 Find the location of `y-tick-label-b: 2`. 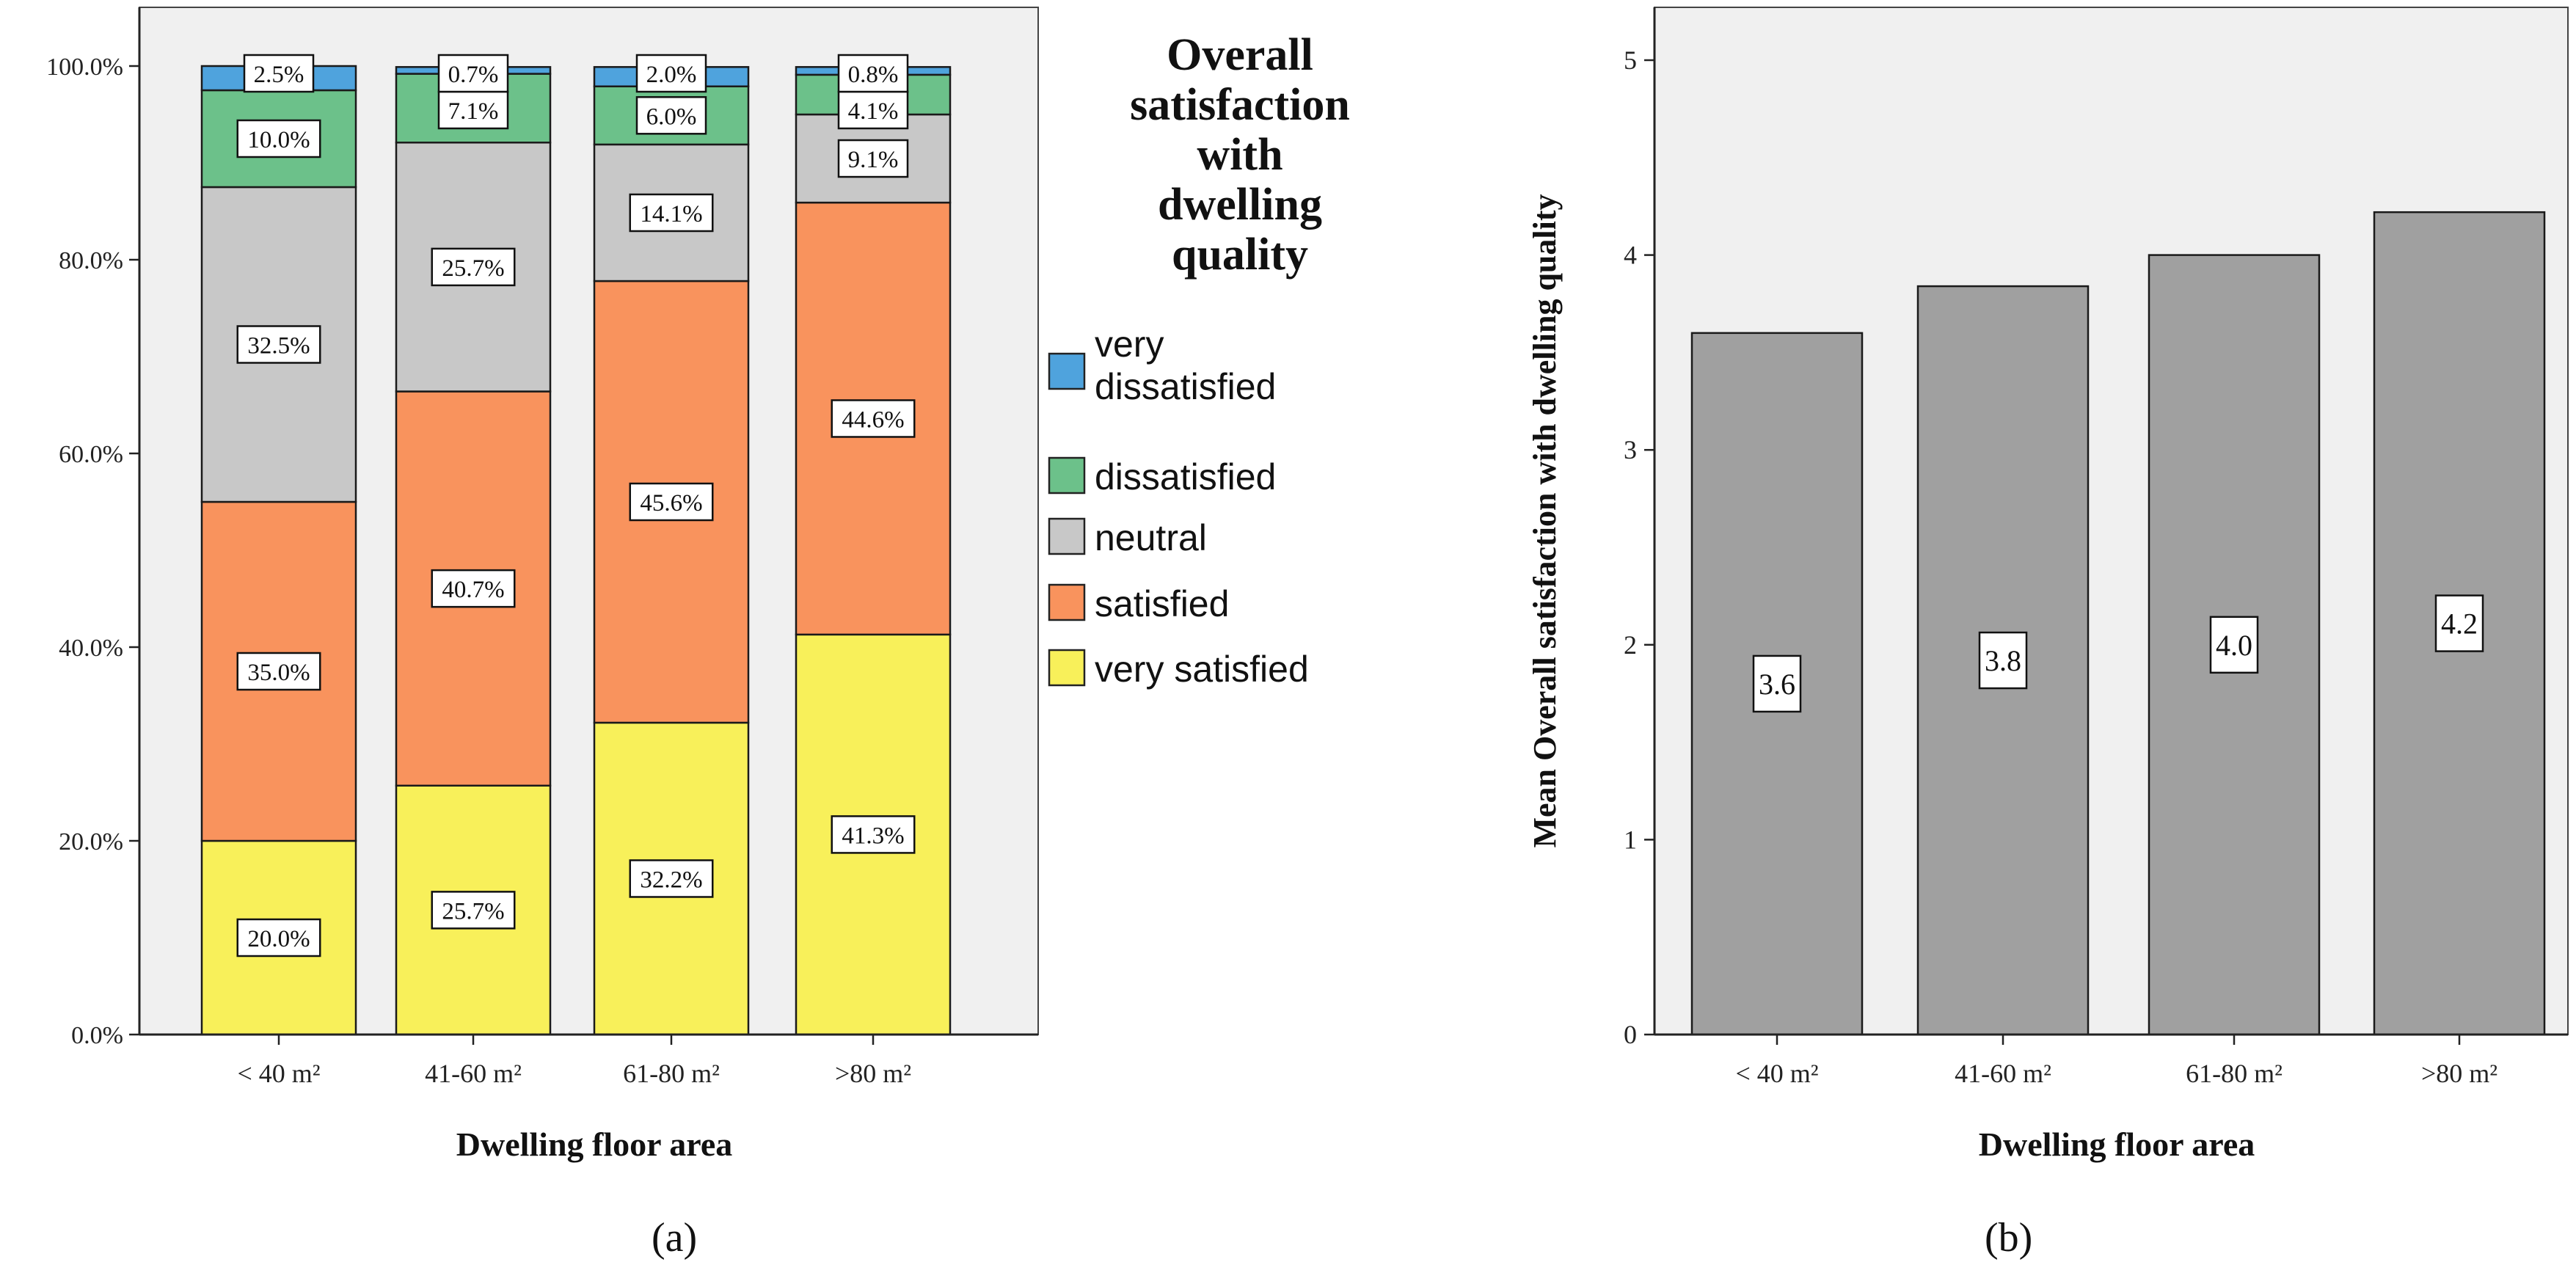

y-tick-label-b: 2 is located at coordinates (1631, 645).